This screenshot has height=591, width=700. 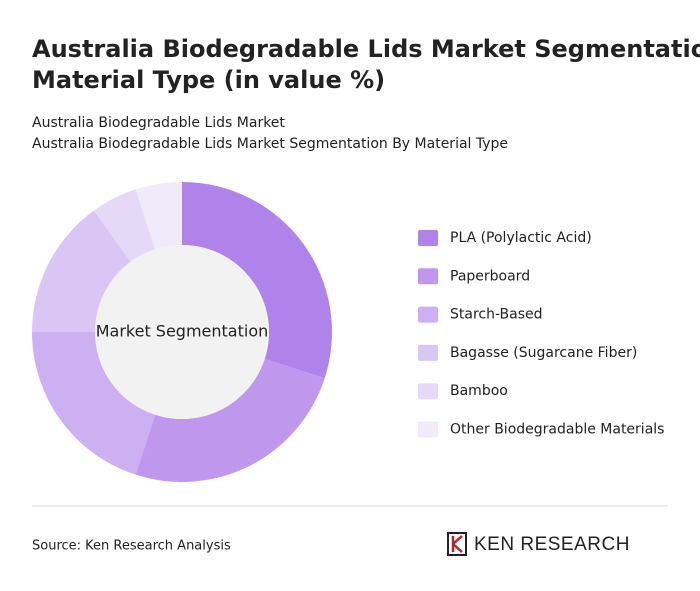 I want to click on chart-title: Material Type (in value %), so click(x=208, y=80).